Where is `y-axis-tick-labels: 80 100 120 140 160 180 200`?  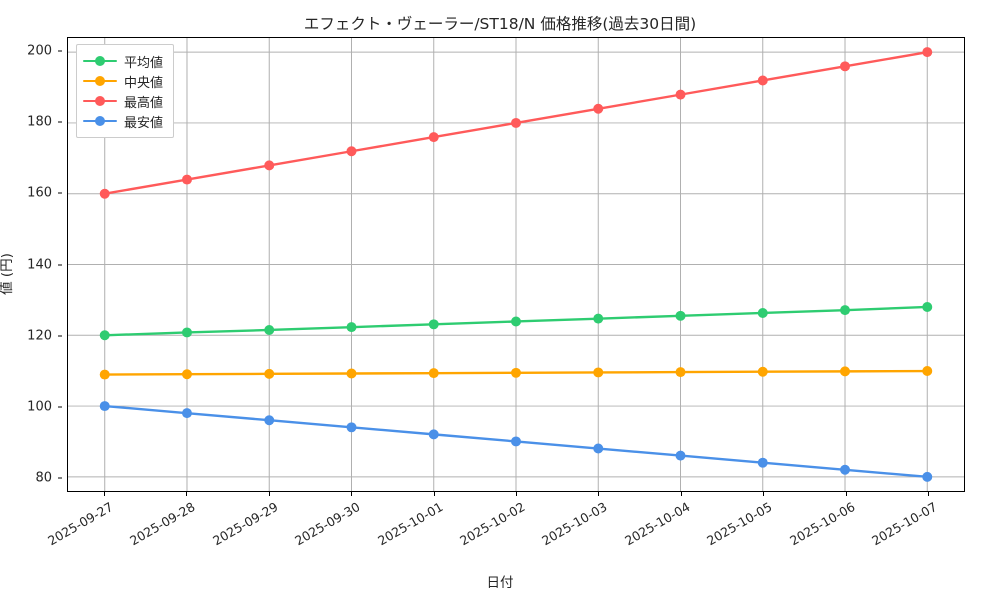
y-axis-tick-labels: 80 100 120 140 160 180 200 is located at coordinates (31, 264).